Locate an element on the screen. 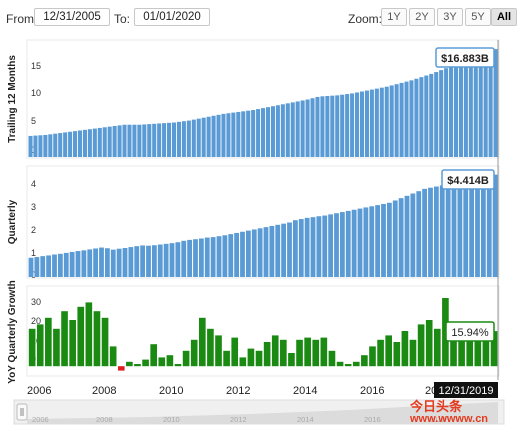  zoom-1y-button: 1Y is located at coordinates (394, 17).